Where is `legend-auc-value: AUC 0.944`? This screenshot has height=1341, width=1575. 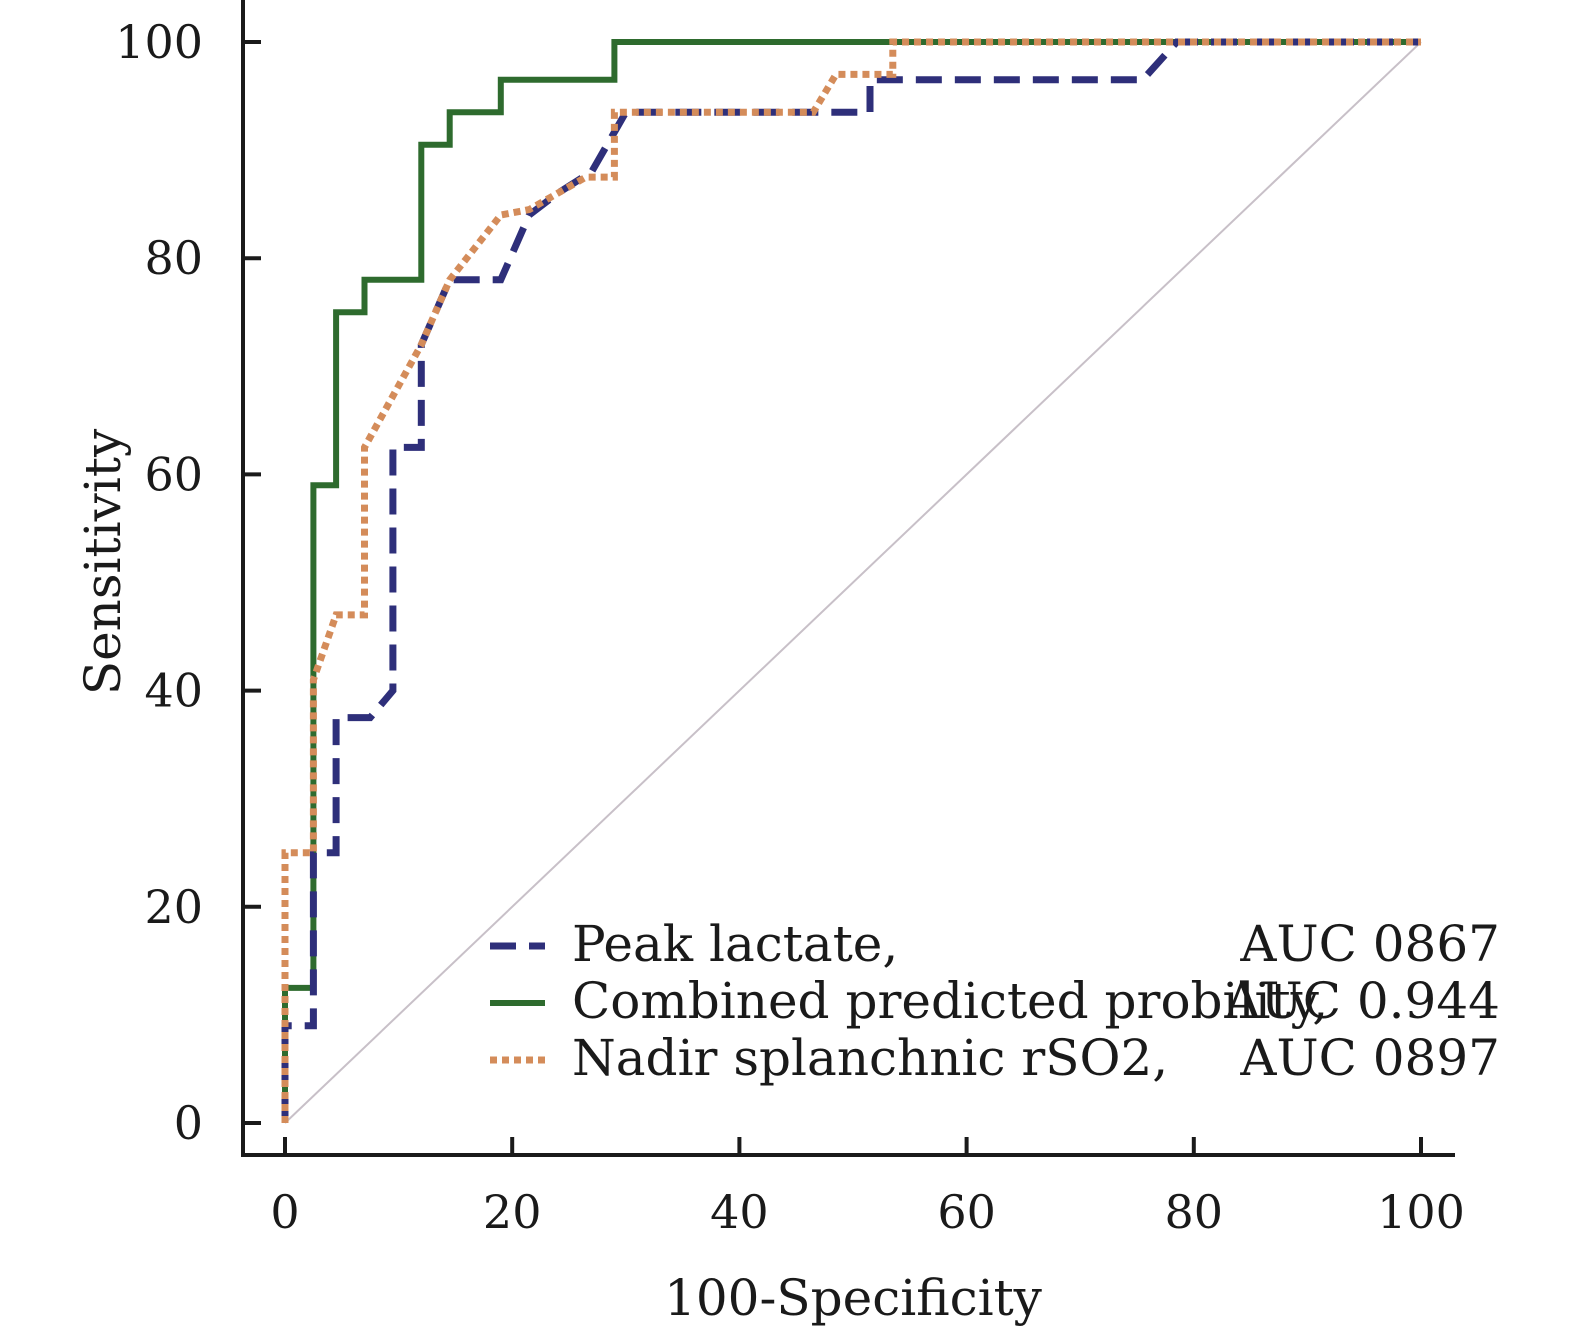 legend-auc-value: AUC 0.944 is located at coordinates (1361, 1001).